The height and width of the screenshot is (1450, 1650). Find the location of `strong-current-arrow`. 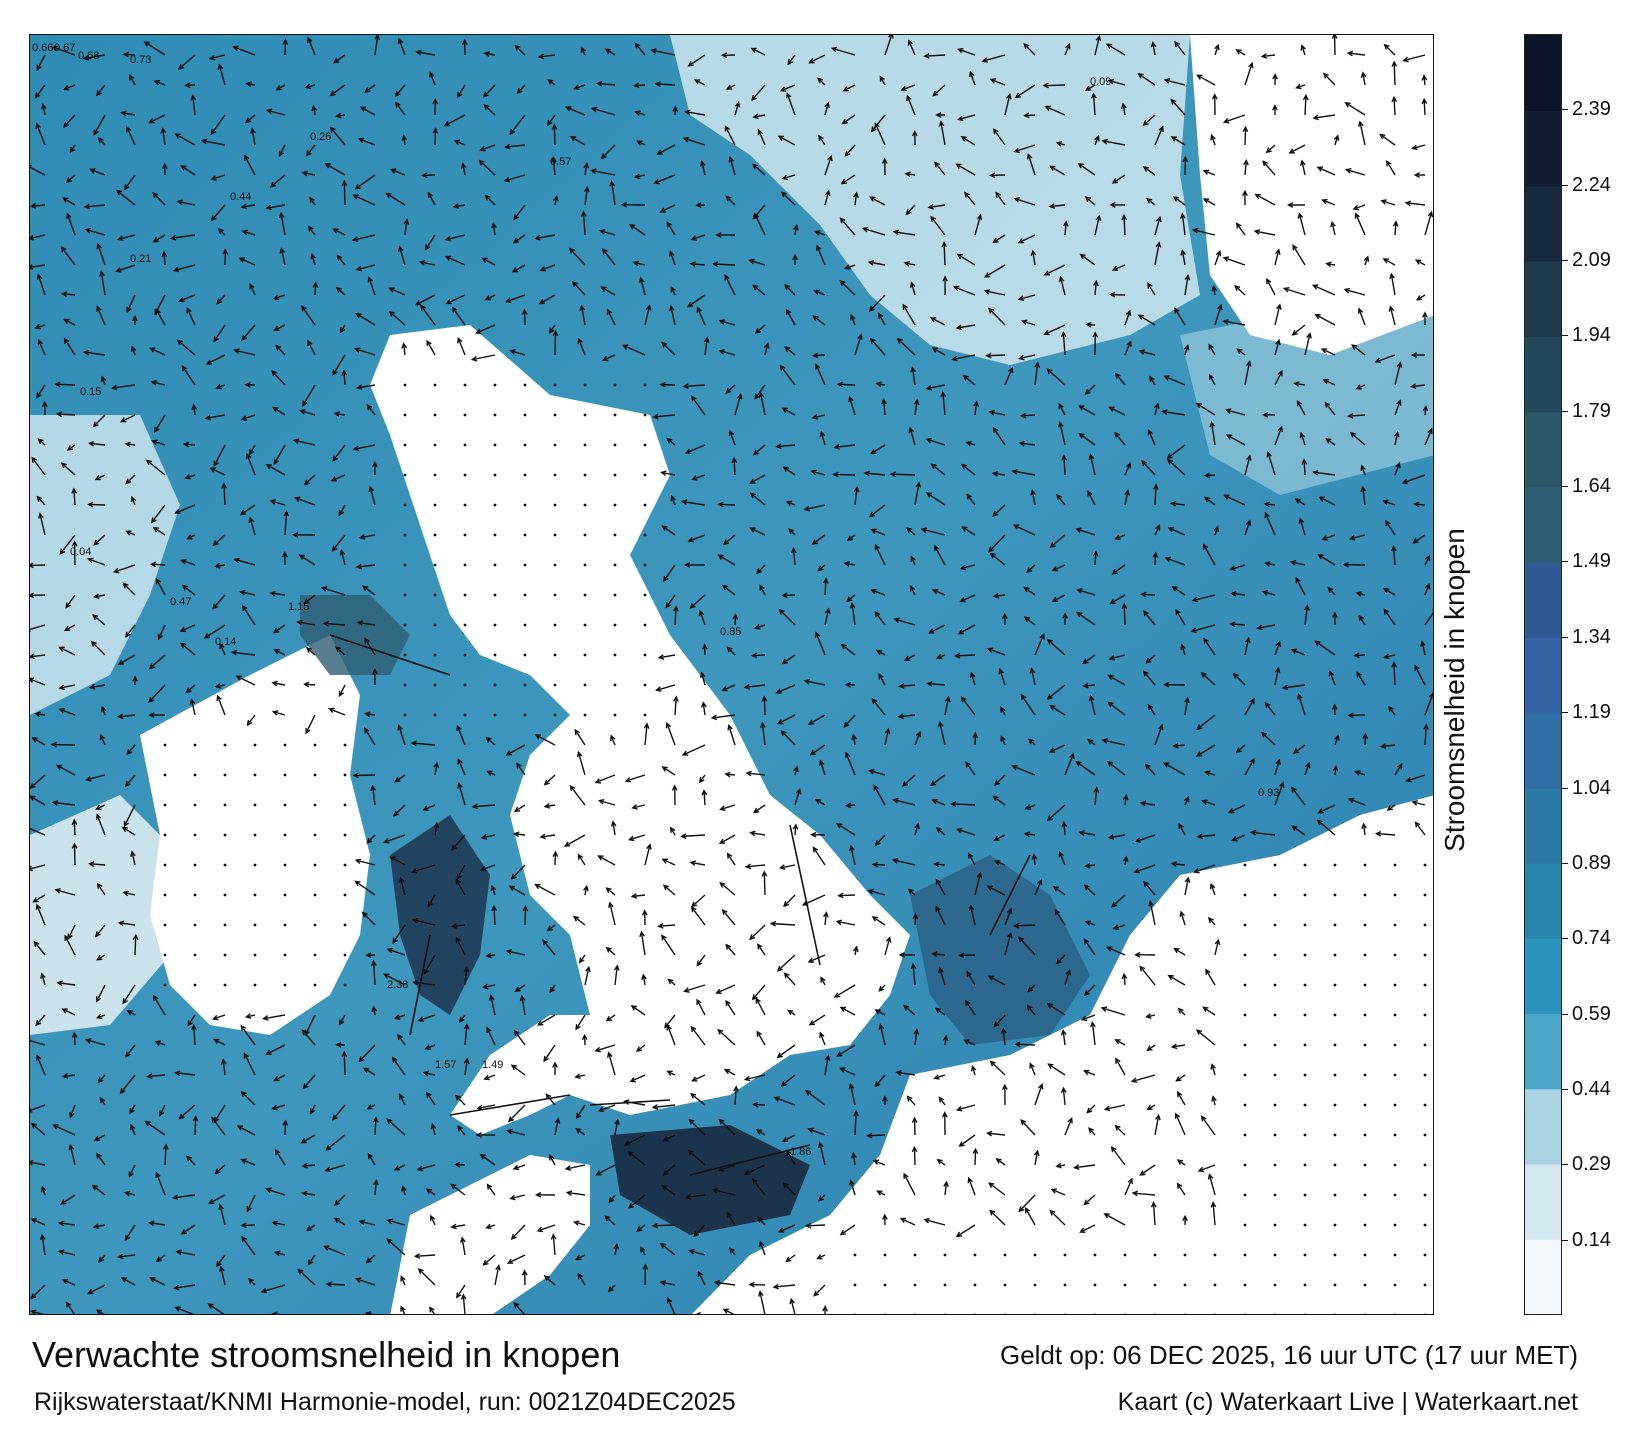

strong-current-arrow is located at coordinates (805, 895).